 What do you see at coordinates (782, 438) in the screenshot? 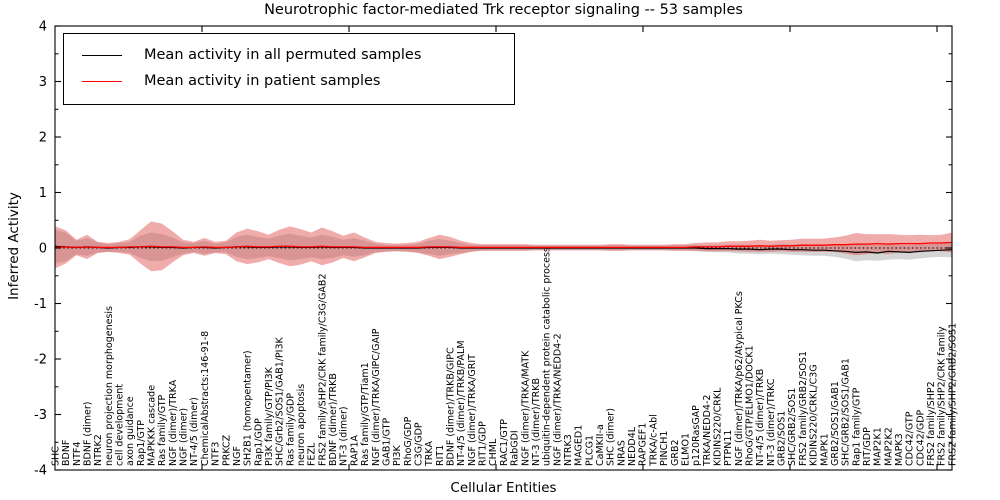
I see `x-tick-label: GRB2/SOS1` at bounding box center [782, 438].